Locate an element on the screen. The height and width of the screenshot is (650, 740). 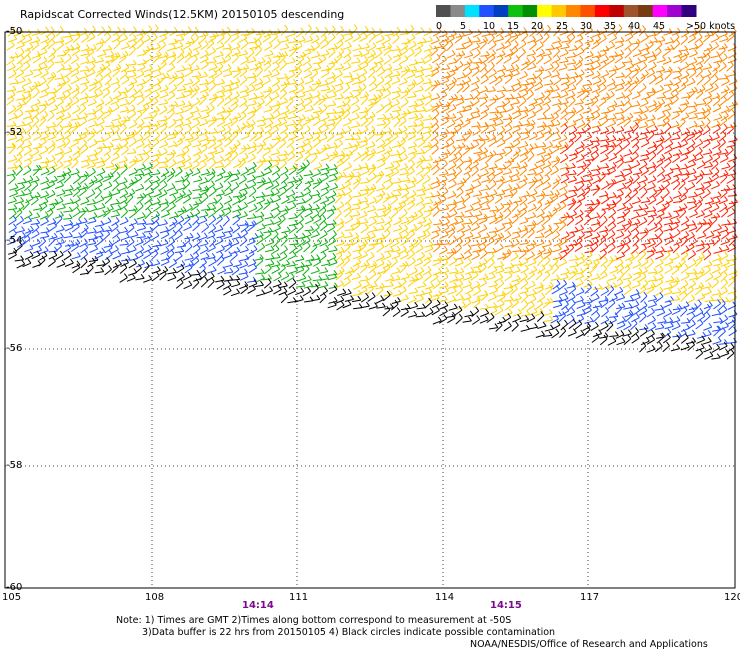
time-label-1: 14:14 is located at coordinates (258, 605).